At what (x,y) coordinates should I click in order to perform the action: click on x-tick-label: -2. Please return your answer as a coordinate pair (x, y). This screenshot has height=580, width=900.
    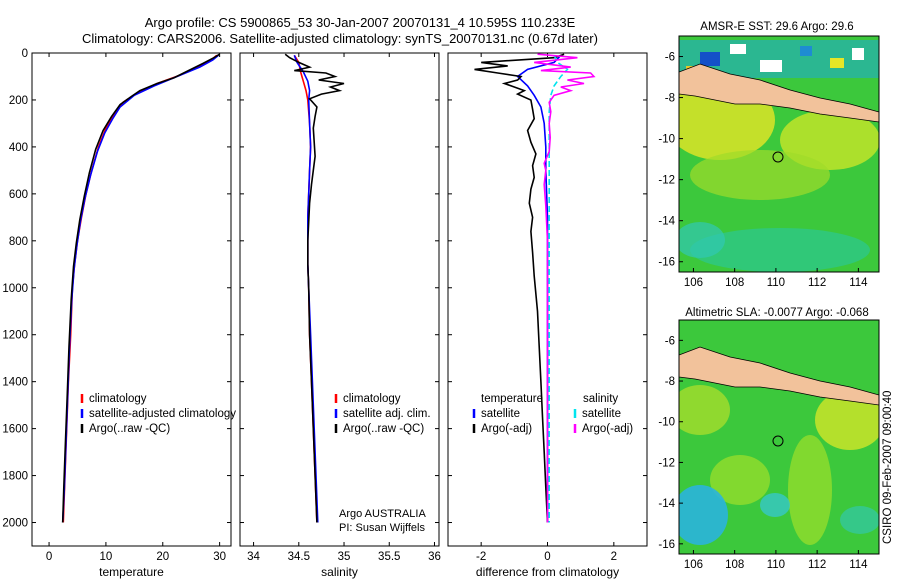
    Looking at the image, I should click on (481, 557).